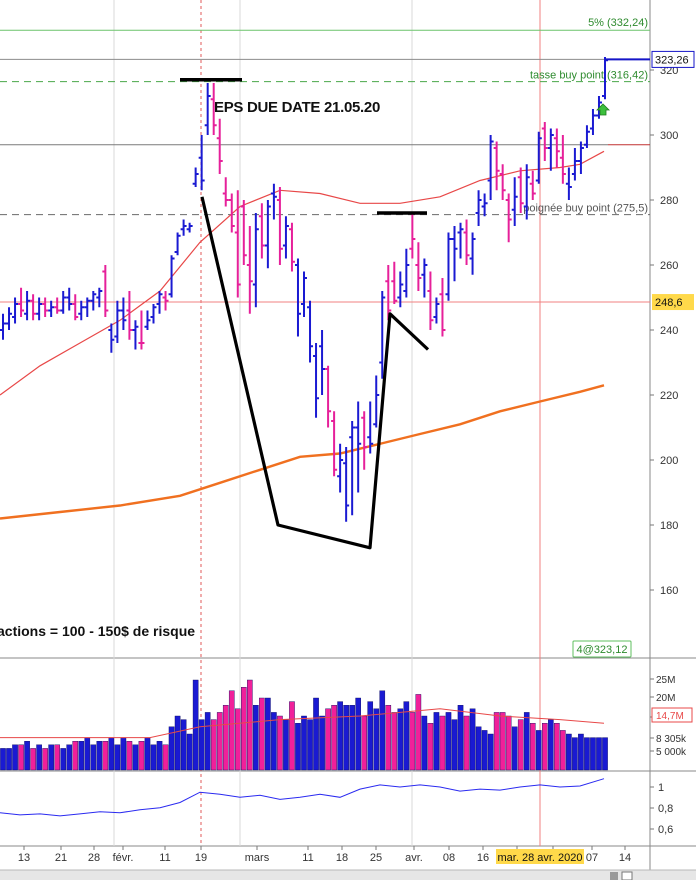 The image size is (696, 885). Describe the element at coordinates (669, 526) in the screenshot. I see `y-tick-label: 180` at that location.